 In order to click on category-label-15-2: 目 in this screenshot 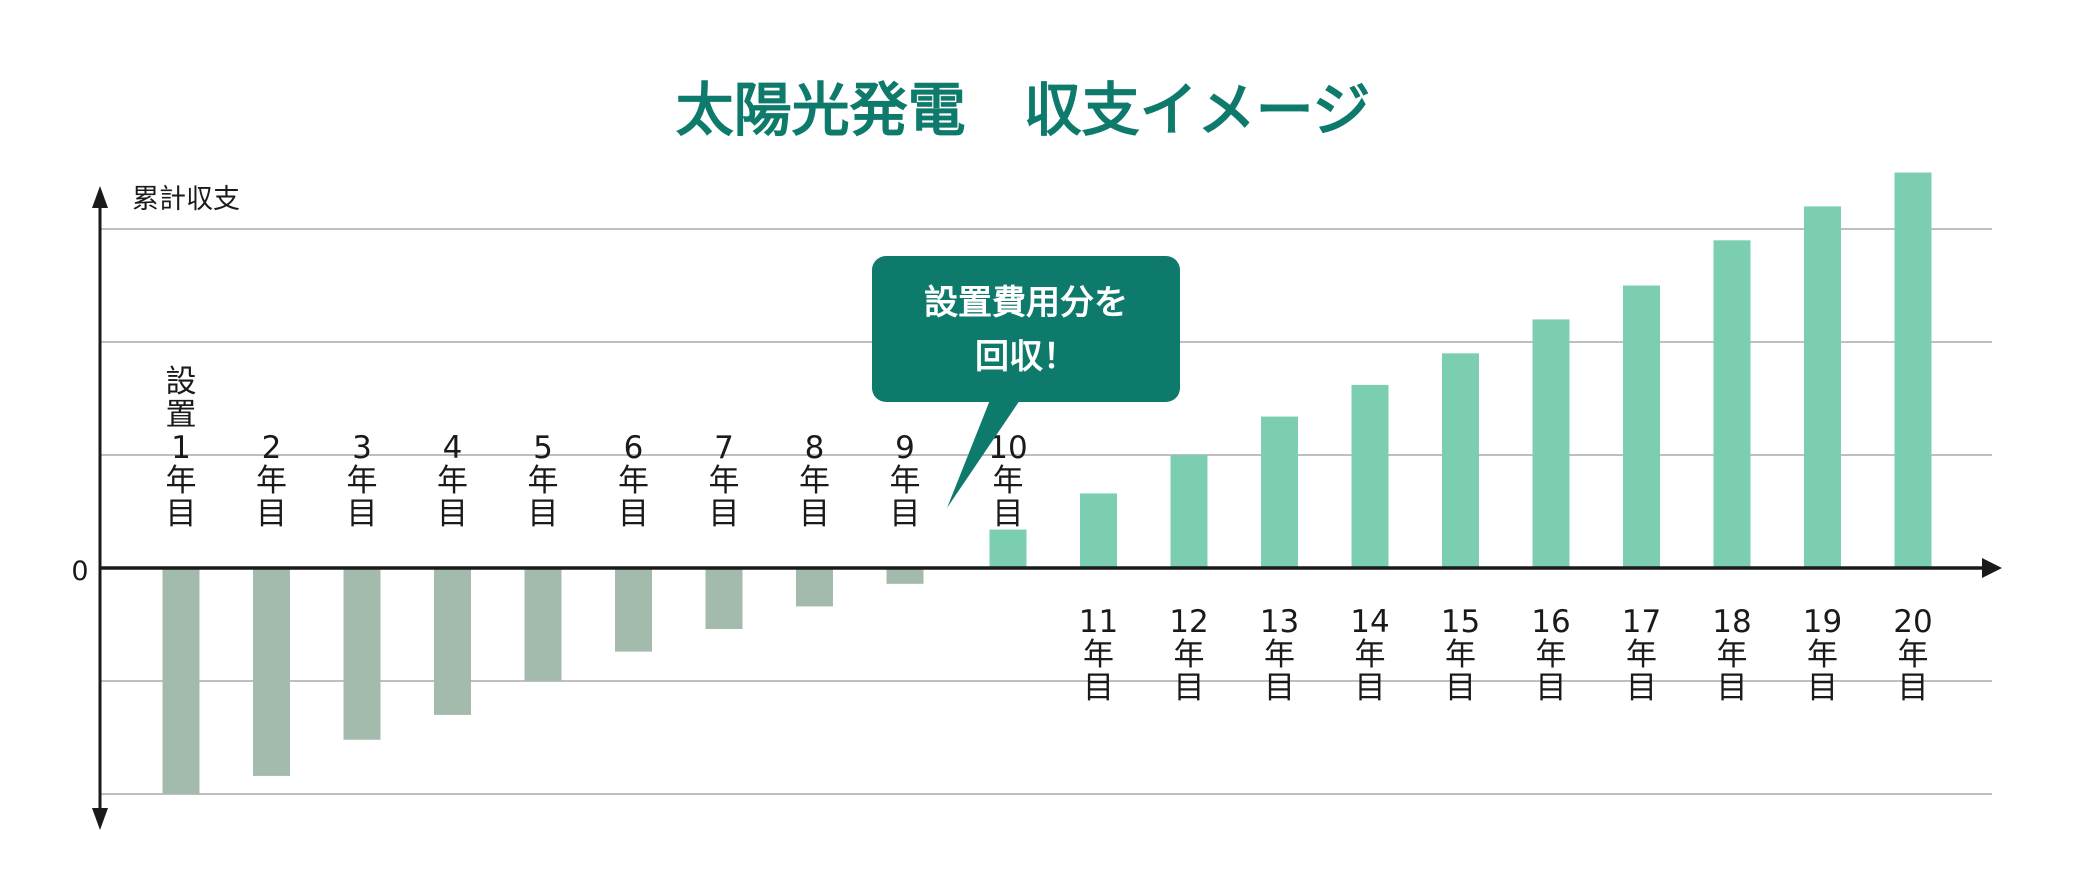, I will do `click(1460, 688)`.